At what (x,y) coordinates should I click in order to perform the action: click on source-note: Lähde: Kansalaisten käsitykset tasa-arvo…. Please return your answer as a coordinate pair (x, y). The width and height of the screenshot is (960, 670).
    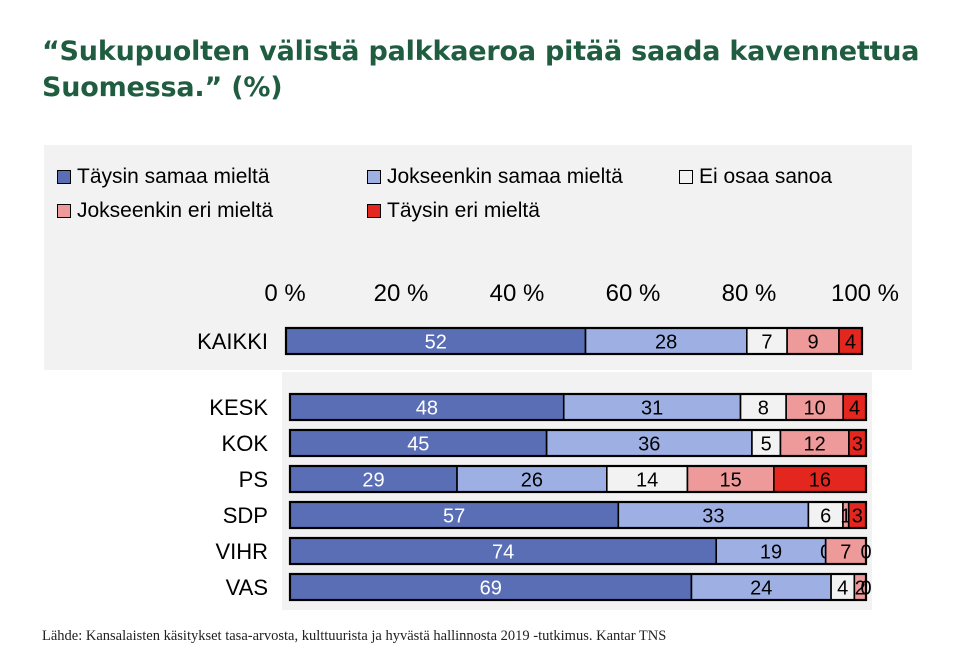
    Looking at the image, I should click on (354, 636).